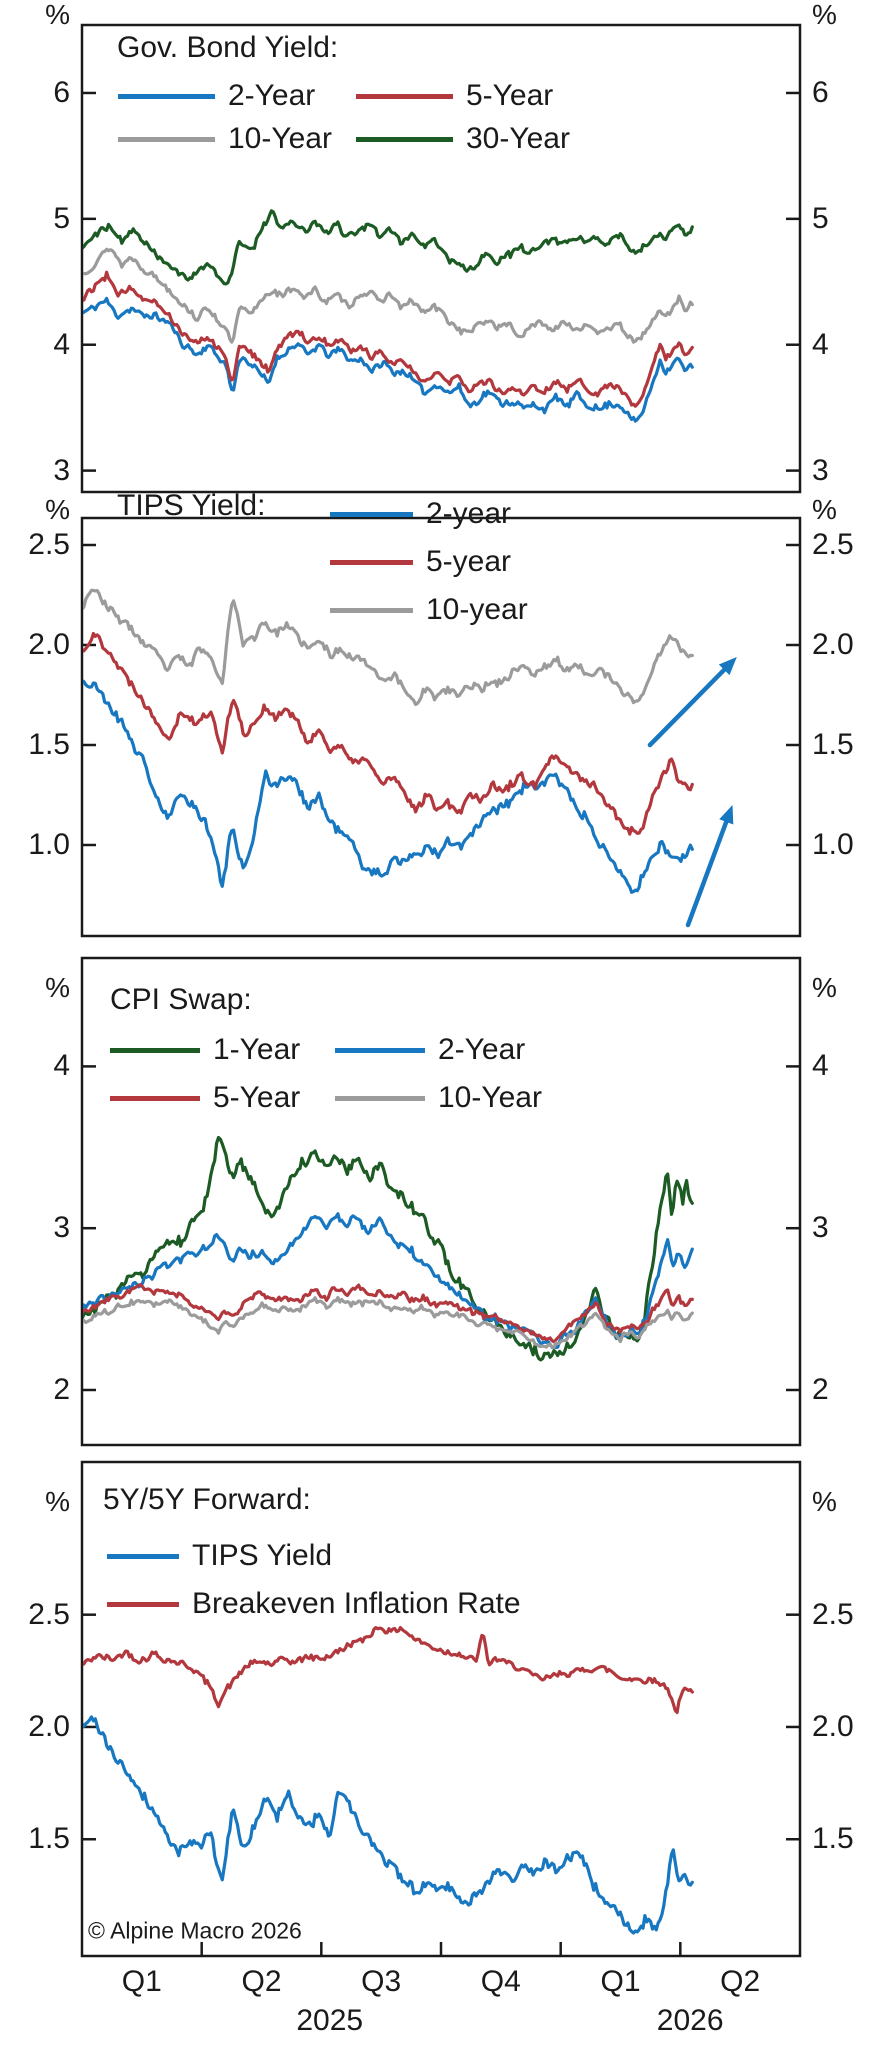 This screenshot has height=2048, width=881. Describe the element at coordinates (195, 1930) in the screenshot. I see `copyright-notice: © Alpine Macro 2026` at that location.